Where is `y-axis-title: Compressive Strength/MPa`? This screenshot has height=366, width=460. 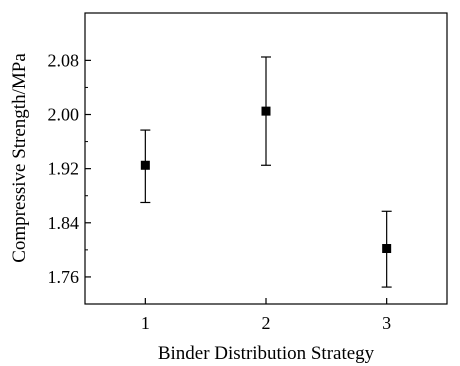
y-axis-title: Compressive Strength/MPa is located at coordinates (19, 158).